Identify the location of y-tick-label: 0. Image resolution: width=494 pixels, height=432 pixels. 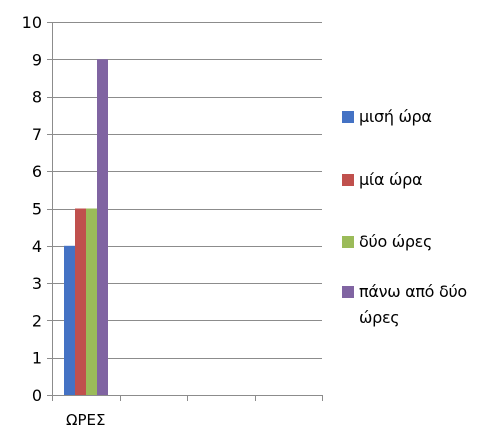
(37, 395).